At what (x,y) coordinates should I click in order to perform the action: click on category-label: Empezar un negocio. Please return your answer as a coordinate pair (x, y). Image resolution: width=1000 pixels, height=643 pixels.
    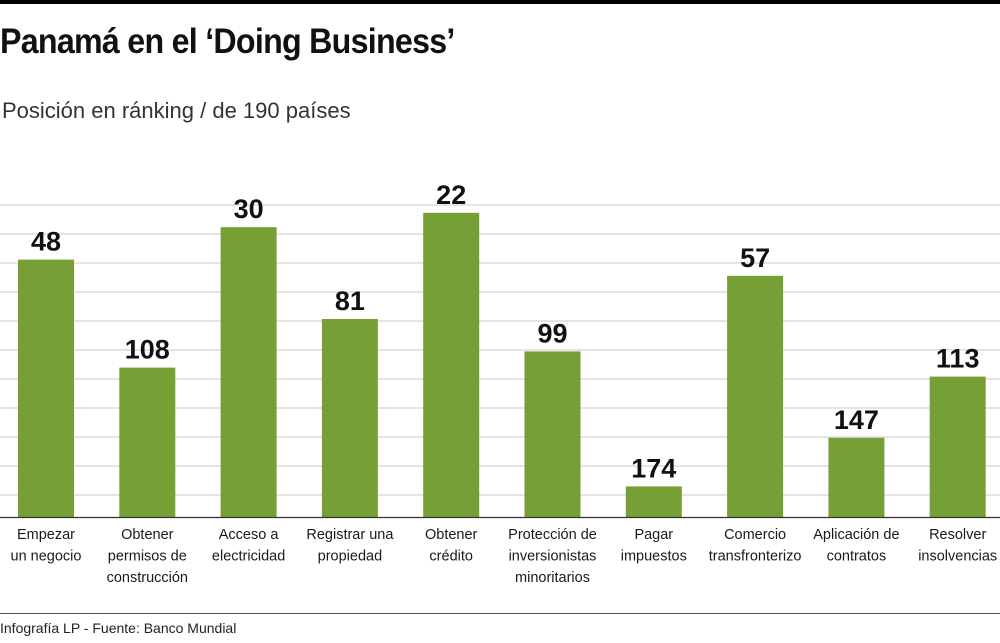
    Looking at the image, I should click on (46, 546).